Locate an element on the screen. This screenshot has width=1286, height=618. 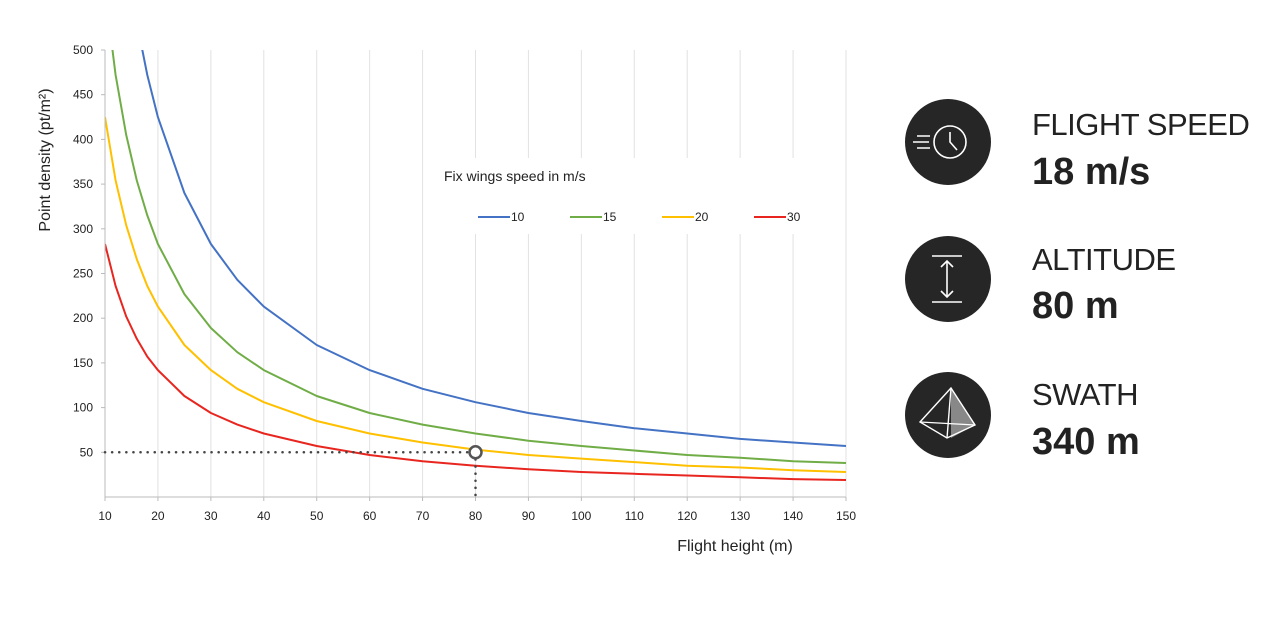
altitude-icon is located at coordinates (948, 279).